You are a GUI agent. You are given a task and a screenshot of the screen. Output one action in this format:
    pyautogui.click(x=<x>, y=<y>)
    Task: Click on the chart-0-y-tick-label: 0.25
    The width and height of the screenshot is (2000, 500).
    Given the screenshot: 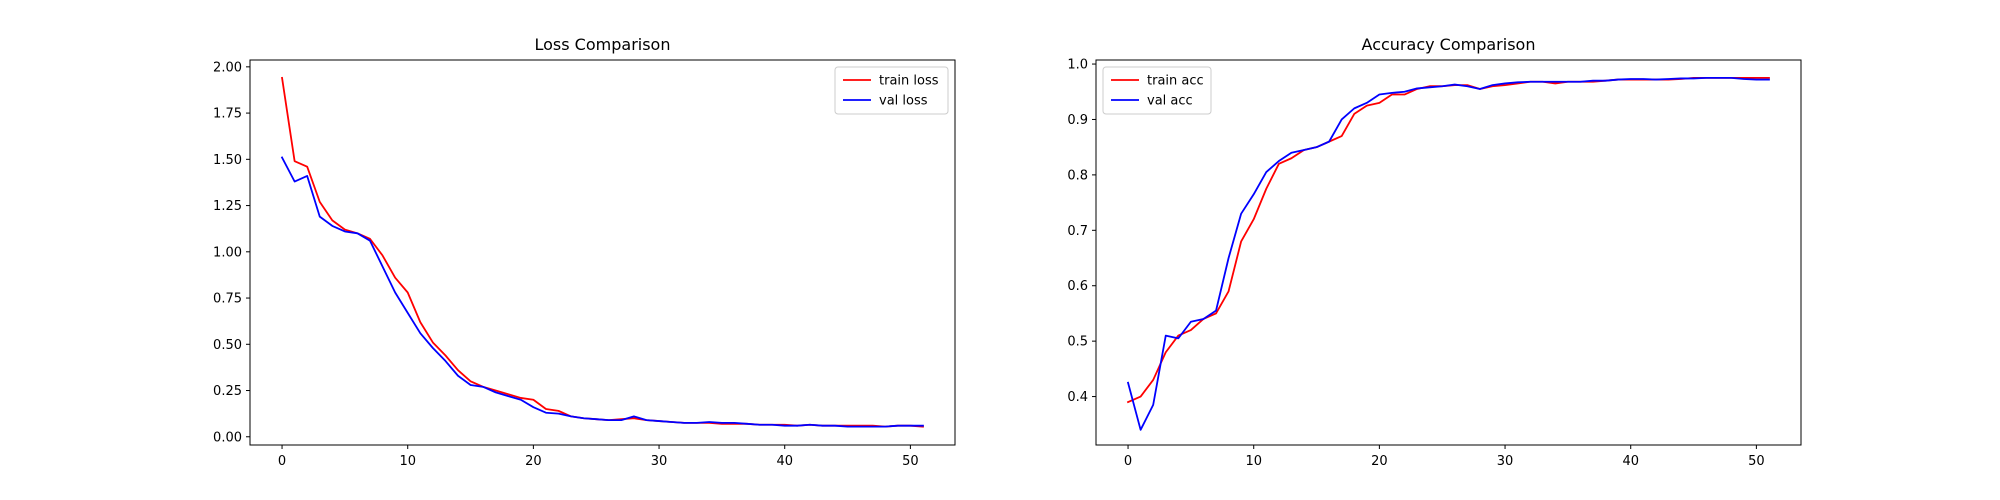 What is the action you would take?
    pyautogui.click(x=227, y=391)
    